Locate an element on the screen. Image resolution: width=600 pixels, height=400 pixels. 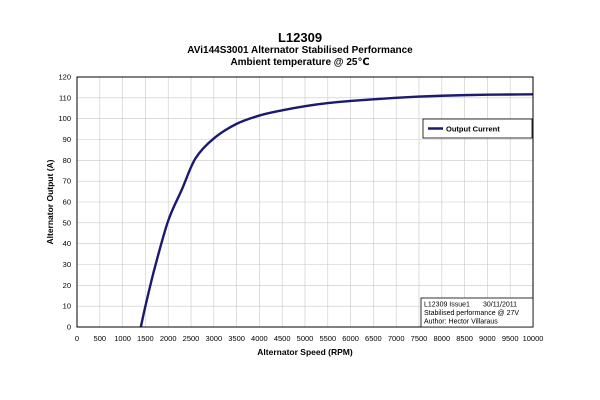
x-tick-label: 8500 is located at coordinates (464, 338).